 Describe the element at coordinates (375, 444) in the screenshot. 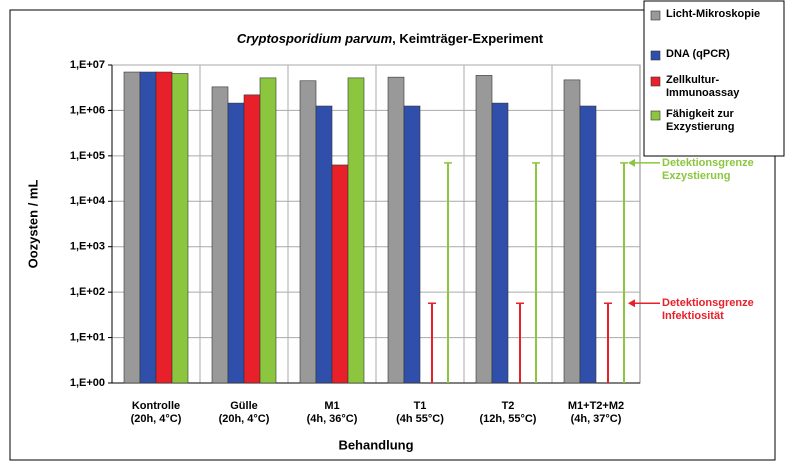

I see `x-axis-title: Behandlung` at that location.